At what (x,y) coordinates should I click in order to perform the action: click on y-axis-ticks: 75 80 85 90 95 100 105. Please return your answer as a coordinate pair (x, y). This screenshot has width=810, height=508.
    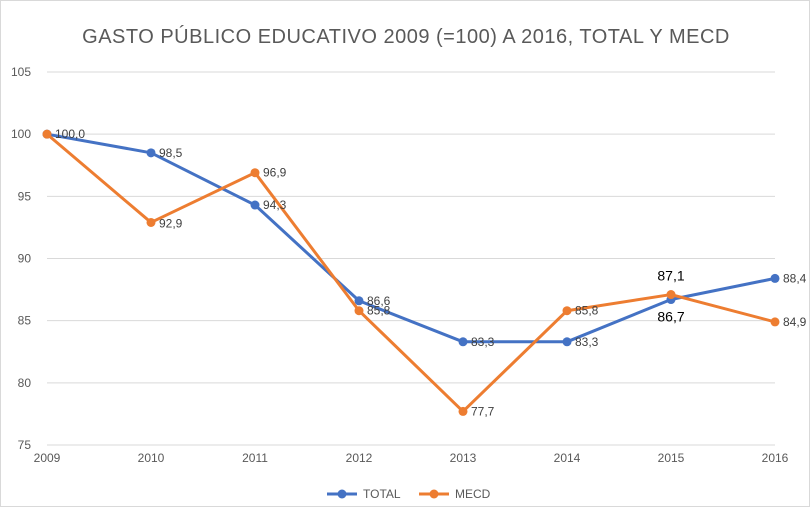
    Looking at the image, I should click on (21, 258).